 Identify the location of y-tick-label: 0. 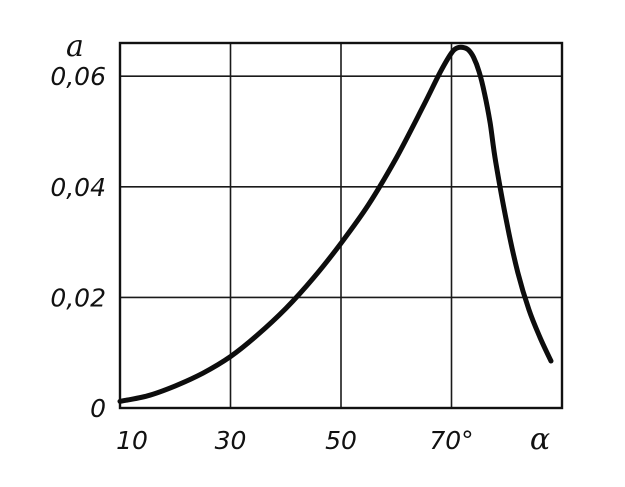
(98, 408).